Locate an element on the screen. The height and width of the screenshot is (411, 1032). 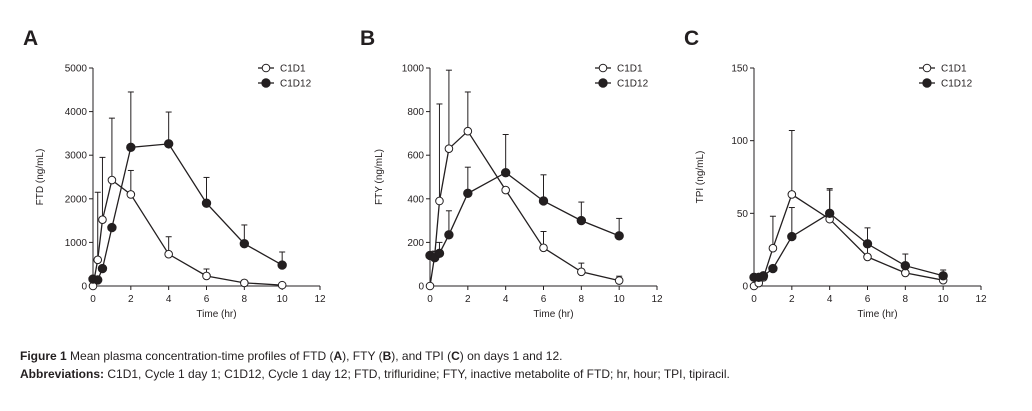
y-axis-label: FTY (ng/mL) is located at coordinates (379, 177).